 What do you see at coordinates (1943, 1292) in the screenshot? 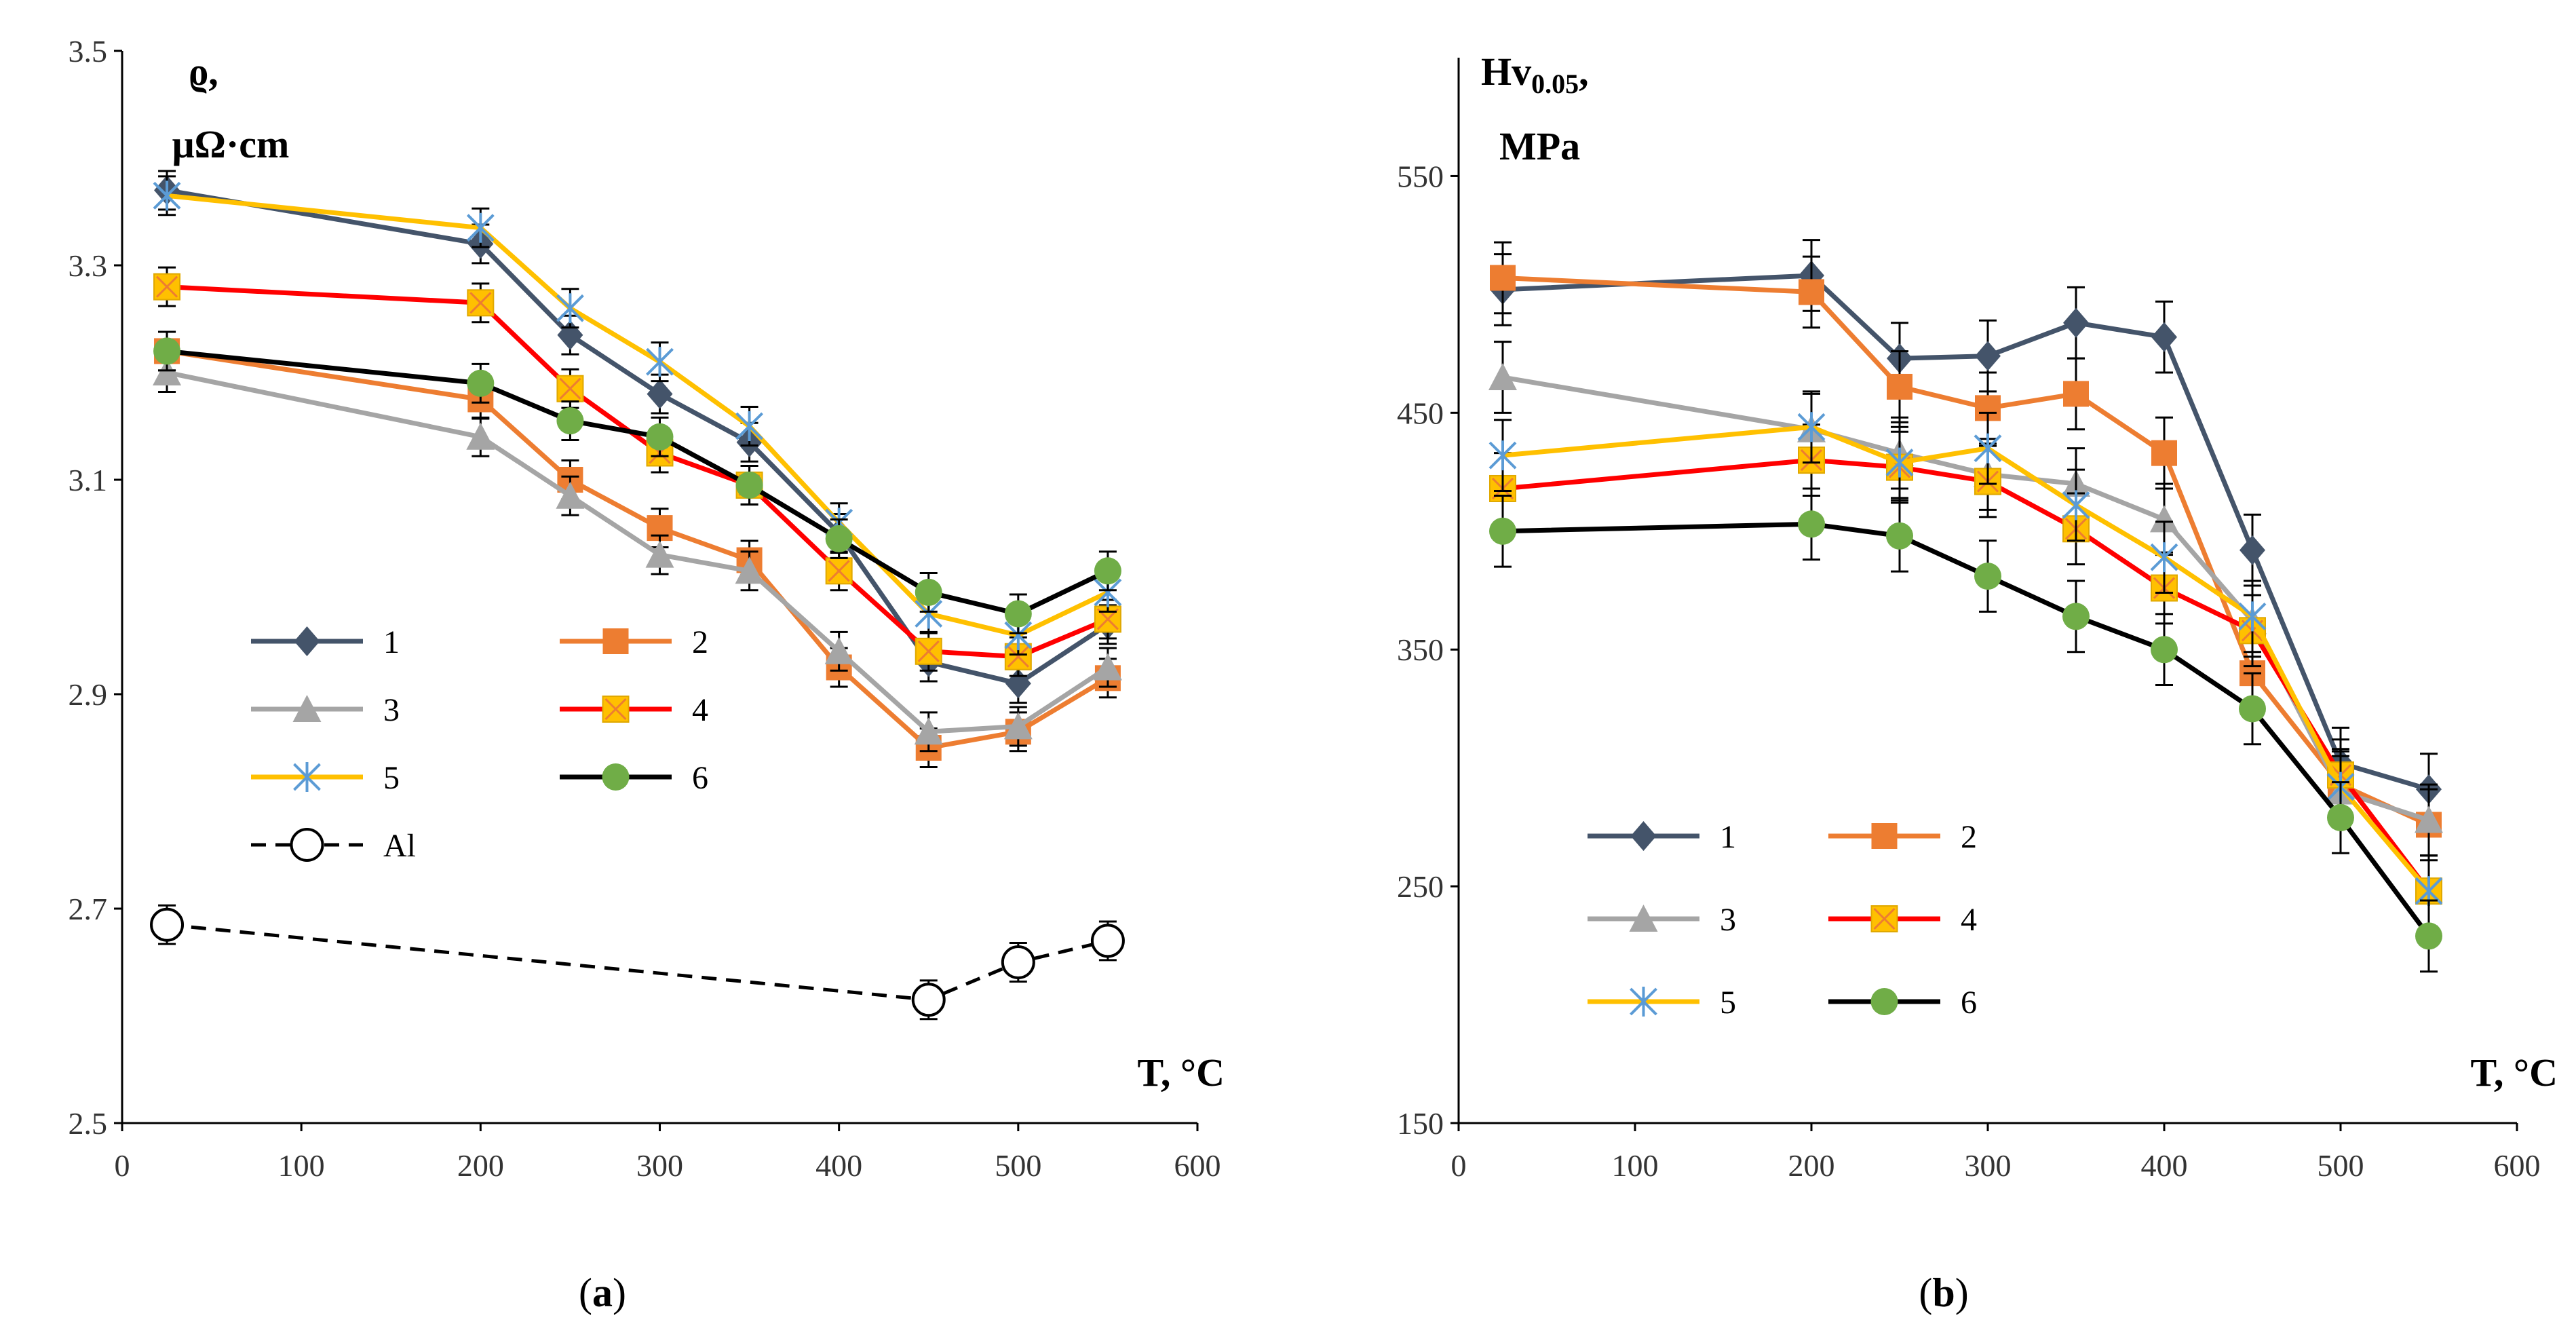
I see `panel-label-b: (b)` at bounding box center [1943, 1292].